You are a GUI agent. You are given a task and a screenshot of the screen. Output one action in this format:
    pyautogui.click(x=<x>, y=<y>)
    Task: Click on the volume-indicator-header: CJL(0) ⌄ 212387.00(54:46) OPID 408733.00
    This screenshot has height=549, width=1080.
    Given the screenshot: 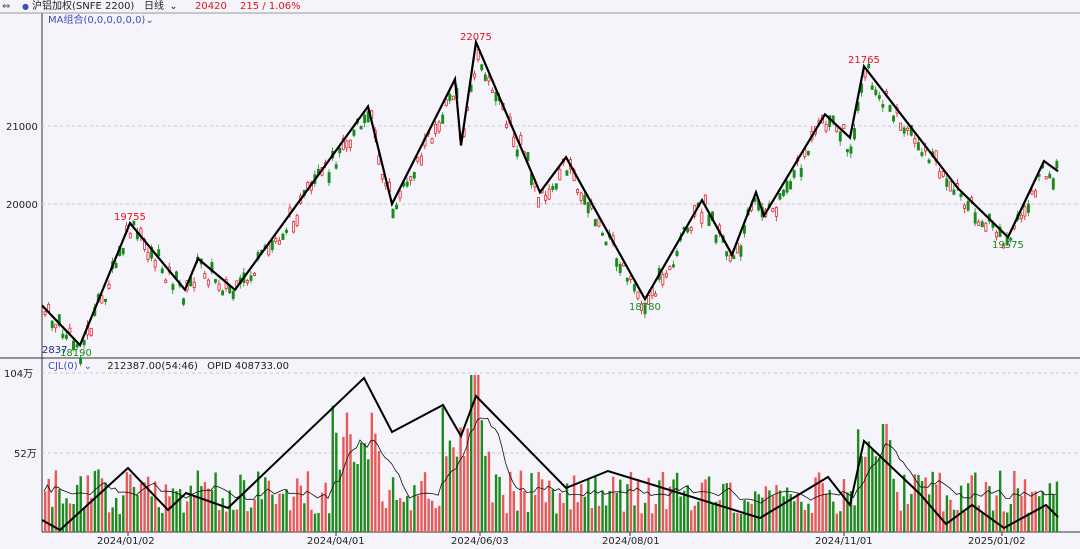 What is the action you would take?
    pyautogui.click(x=171, y=367)
    